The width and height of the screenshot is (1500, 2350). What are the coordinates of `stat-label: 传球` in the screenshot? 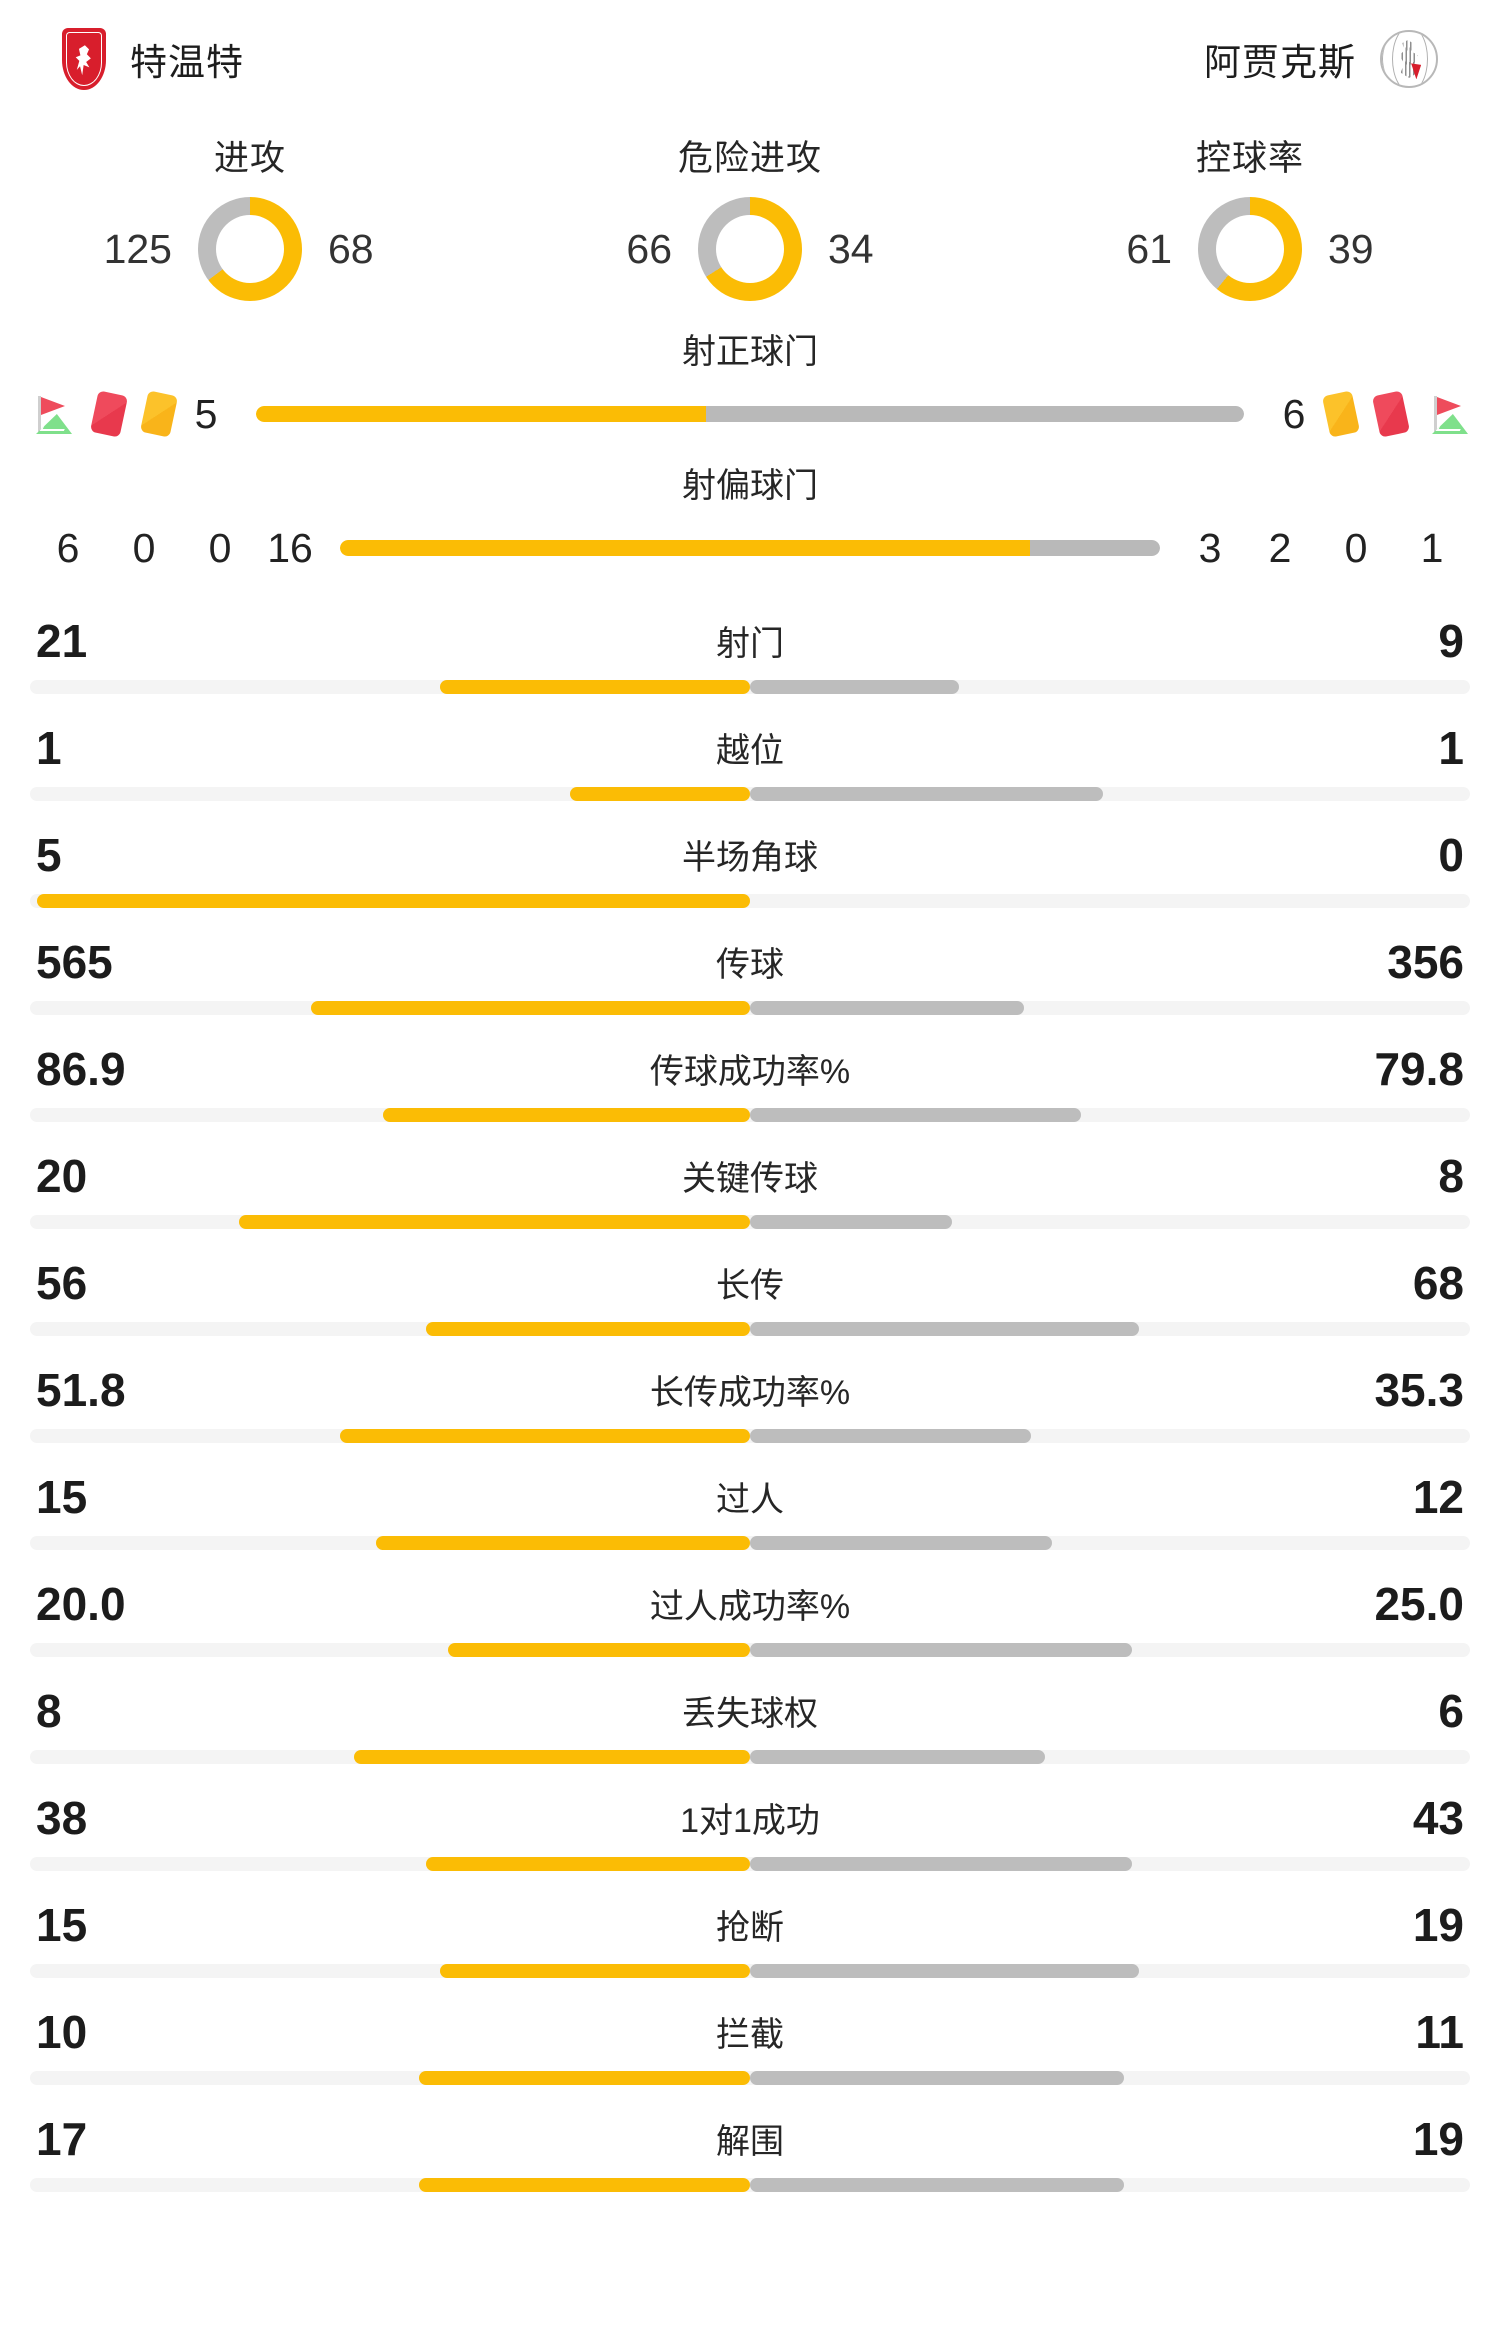 It's located at (750, 965).